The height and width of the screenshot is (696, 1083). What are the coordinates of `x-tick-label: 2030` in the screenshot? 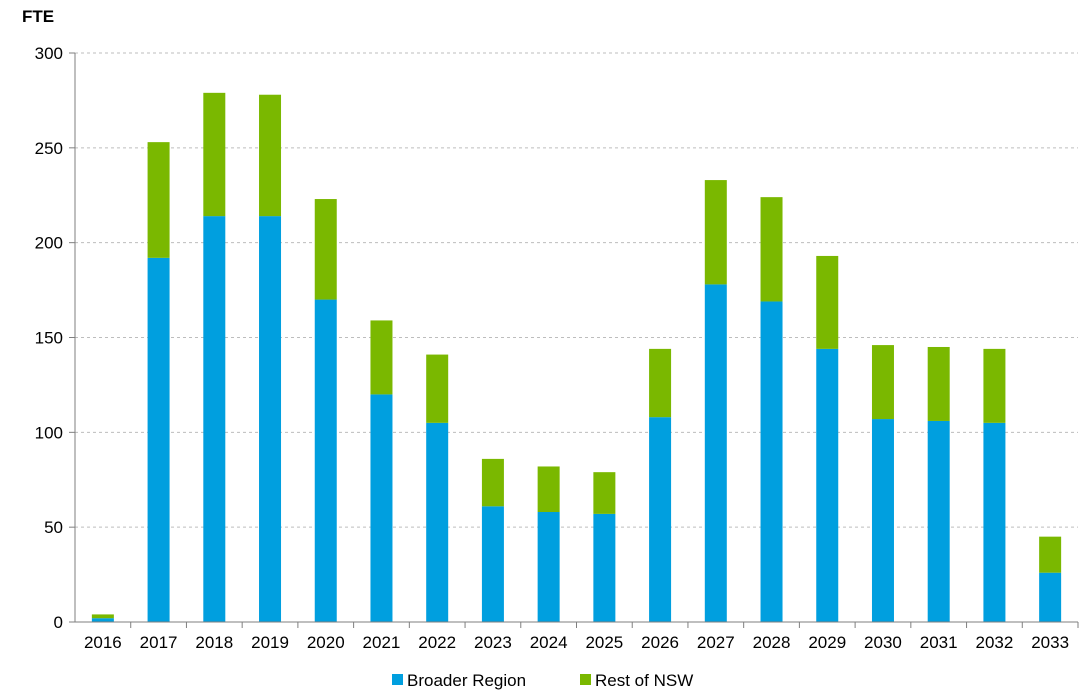 It's located at (883, 642).